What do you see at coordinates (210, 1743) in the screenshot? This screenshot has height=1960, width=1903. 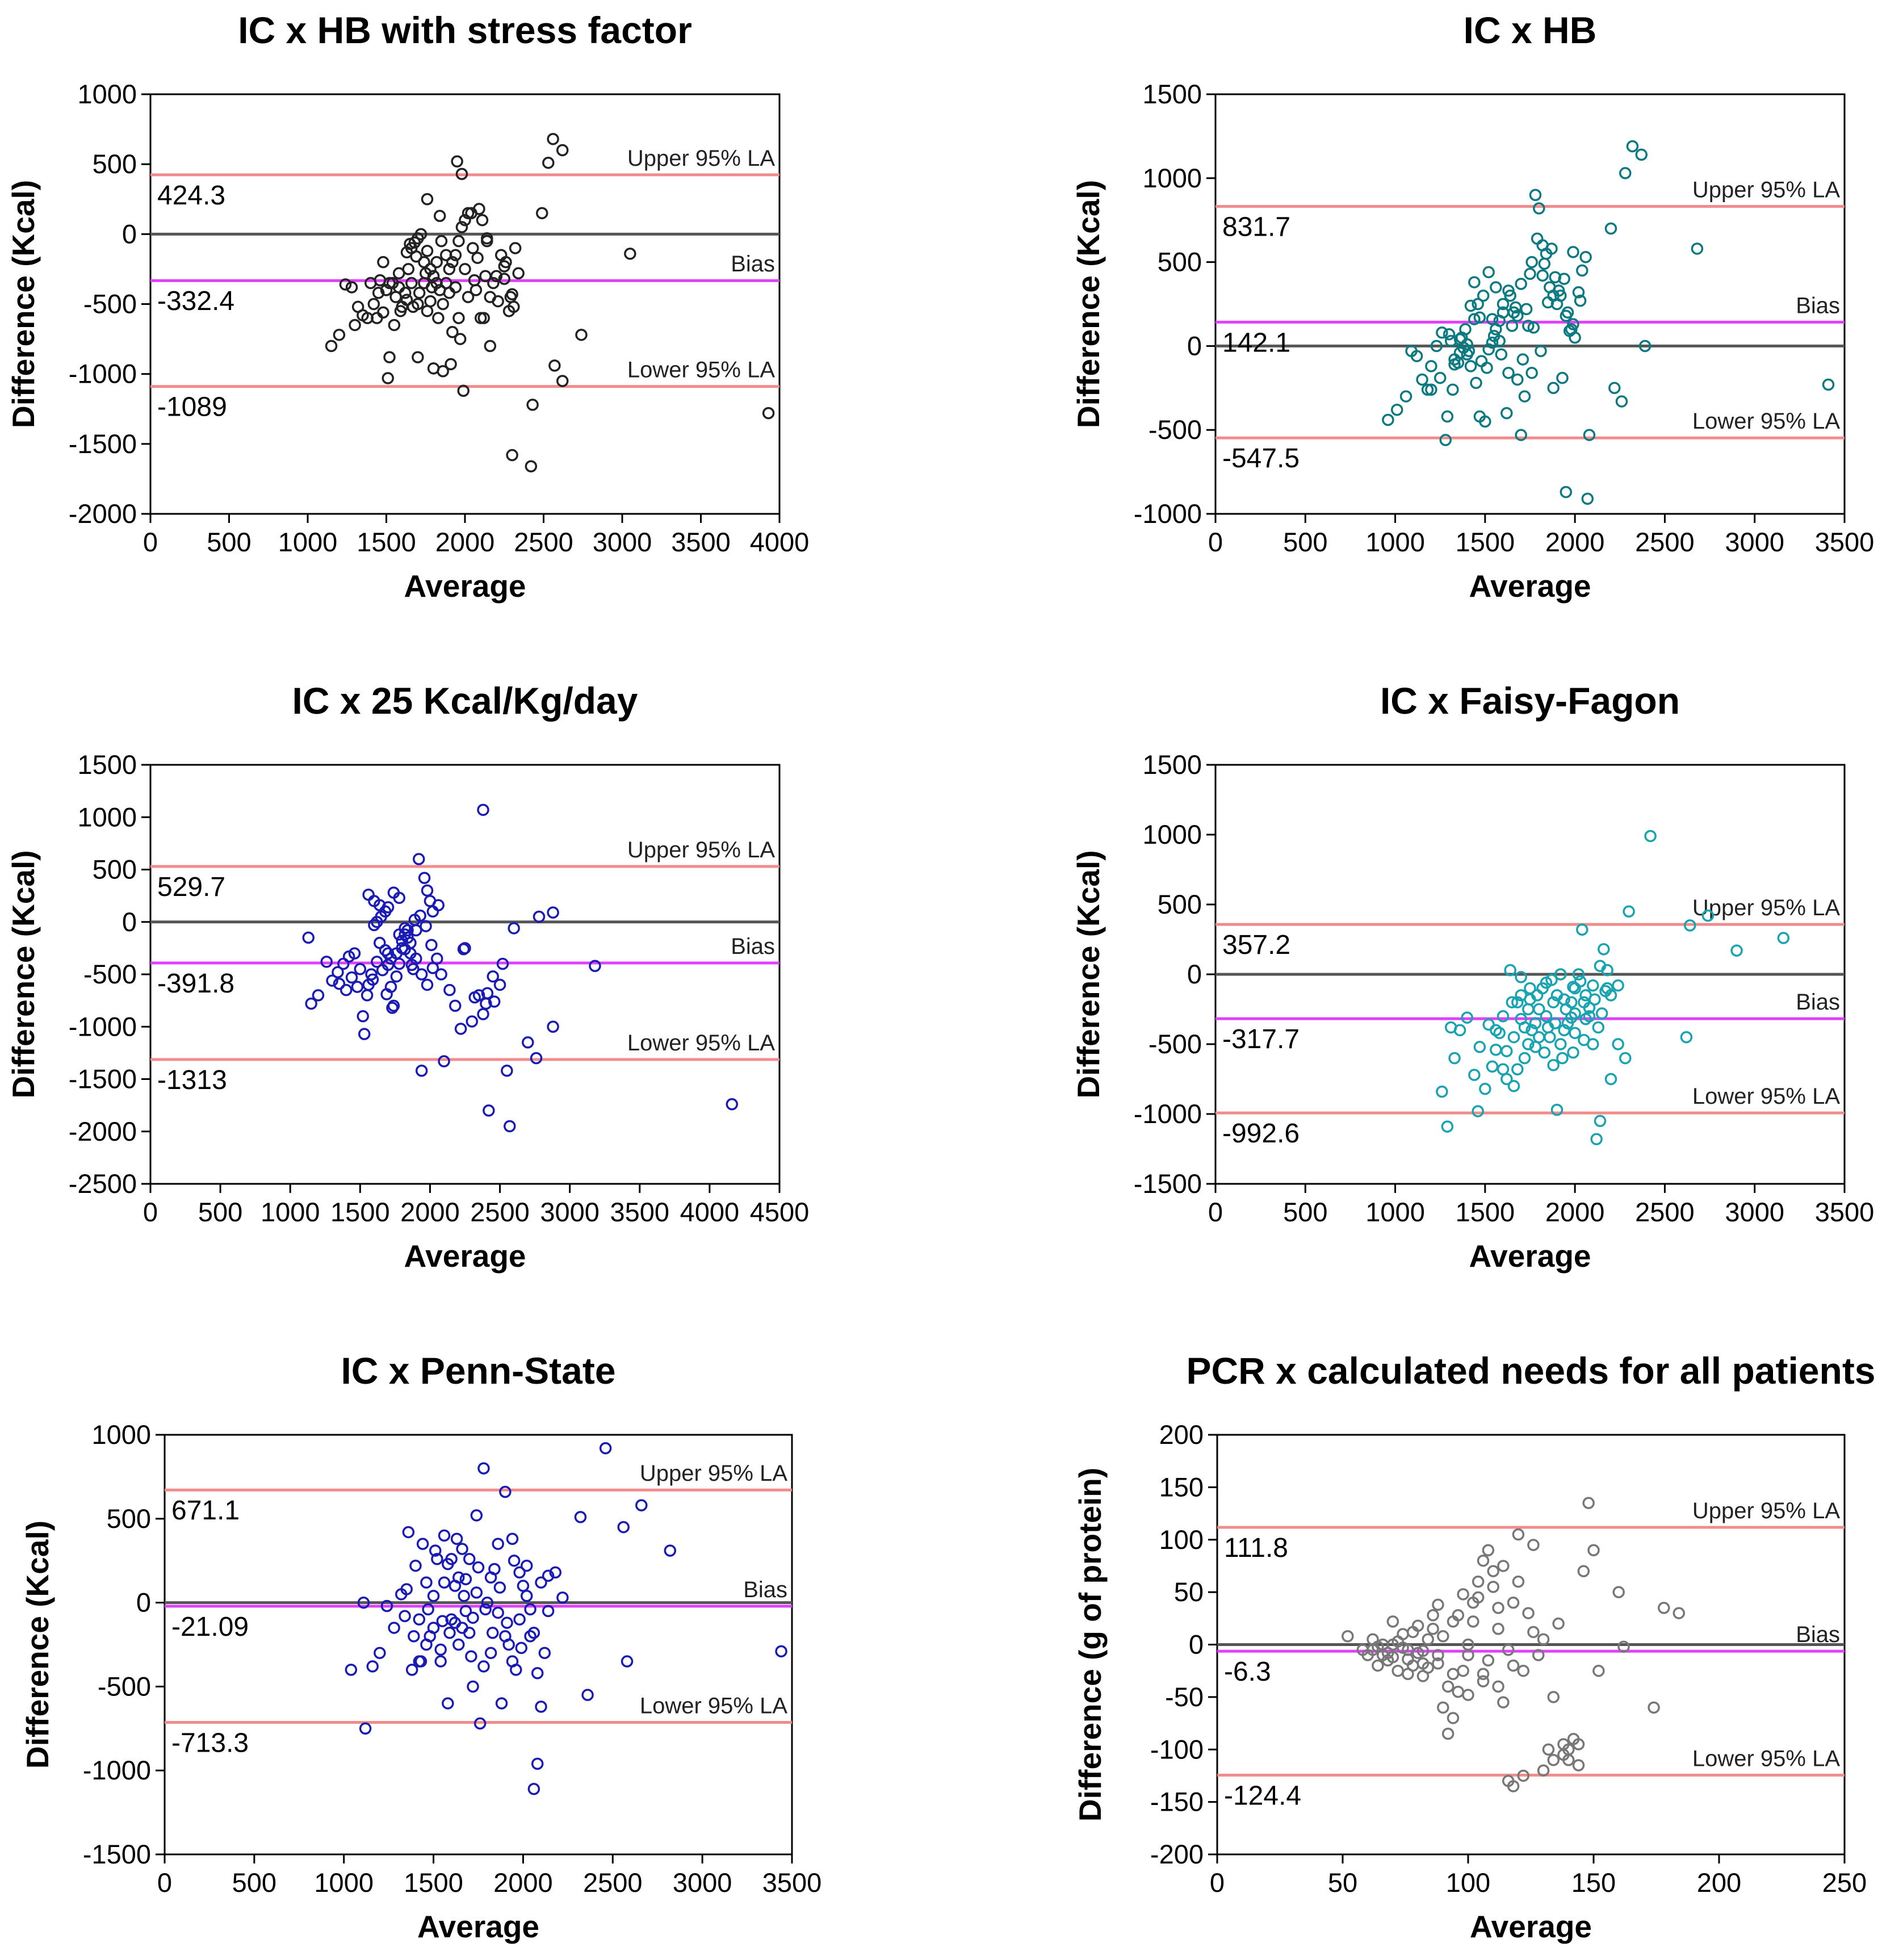 I see `lower-limit-value: -713.3` at bounding box center [210, 1743].